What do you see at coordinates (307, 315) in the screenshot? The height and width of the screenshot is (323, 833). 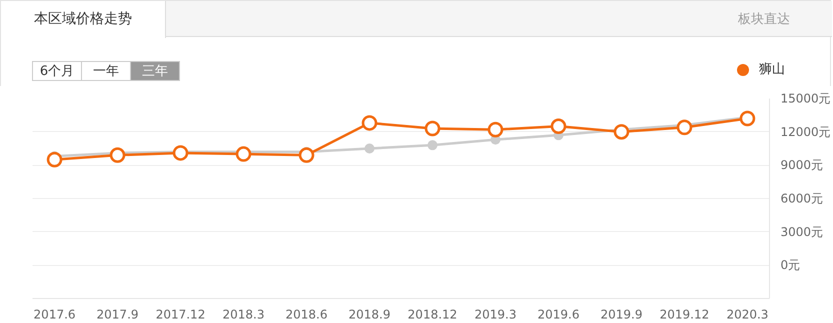 I see `x-tick-label: 2018.6` at bounding box center [307, 315].